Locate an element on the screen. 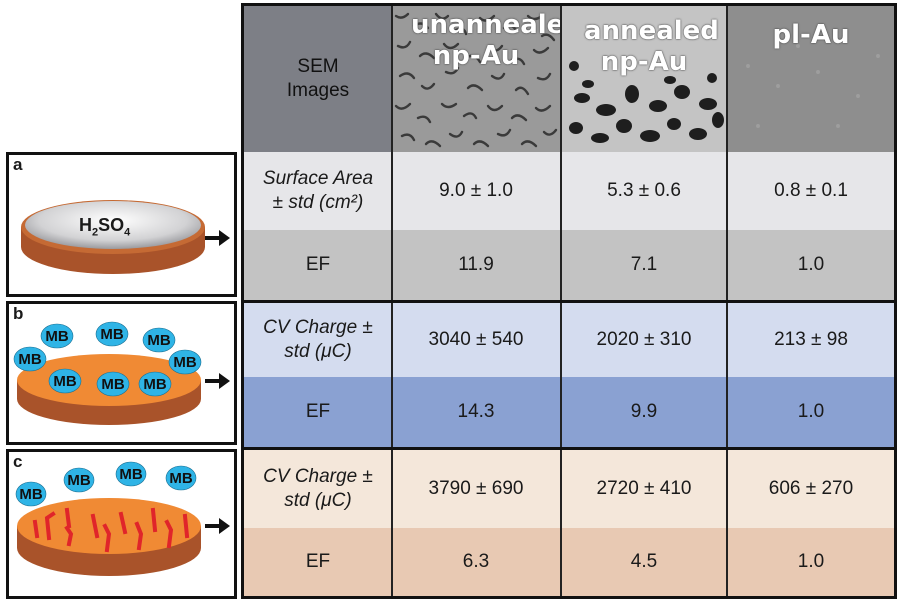  electrode-disk-h2so4 is located at coordinates (113, 237).